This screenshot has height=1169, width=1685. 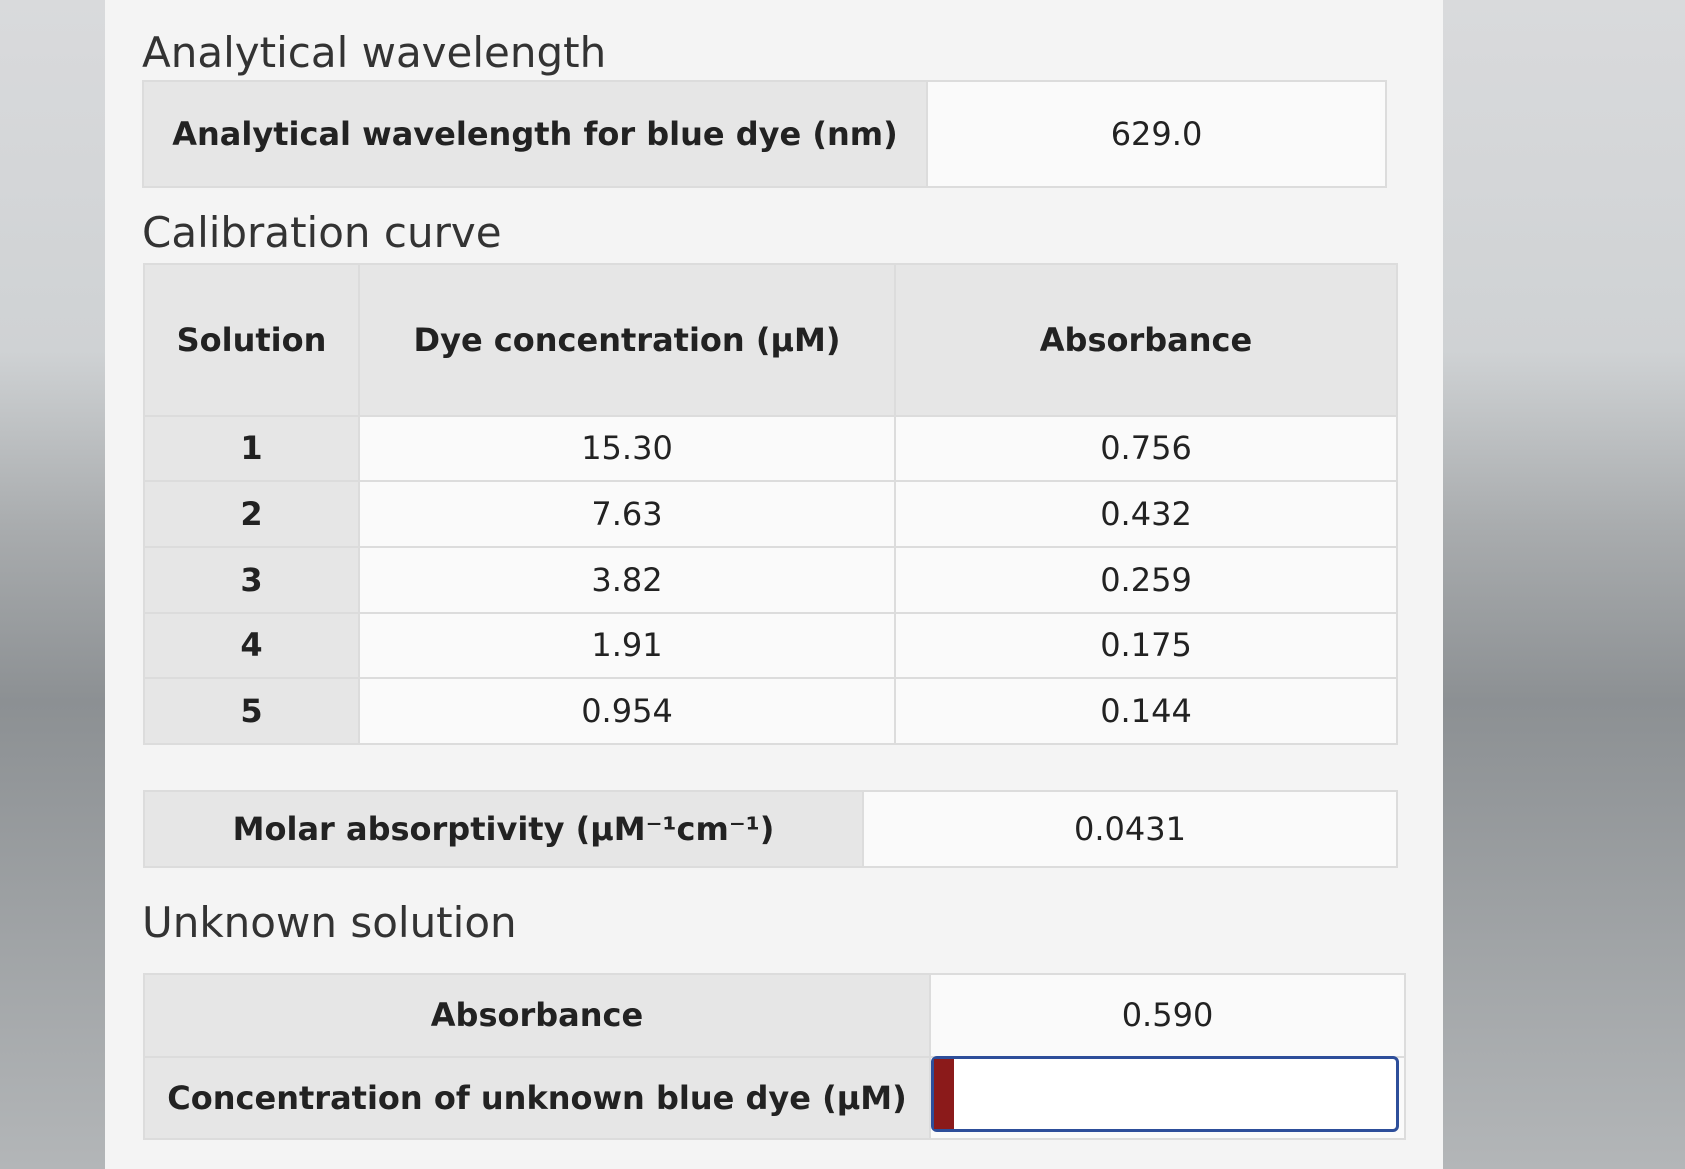 What do you see at coordinates (251, 711) in the screenshot?
I see `solution-cell: 5` at bounding box center [251, 711].